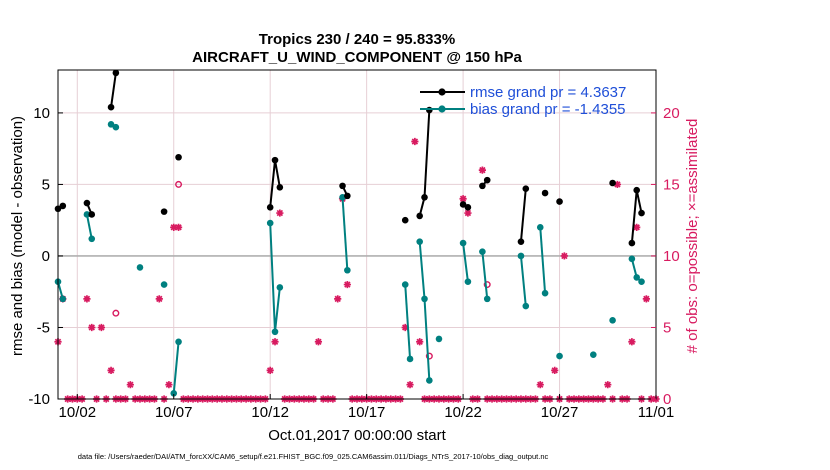 Image resolution: width=830 pixels, height=470 pixels. Describe the element at coordinates (270, 412) in the screenshot. I see `x-tick-label: 10/12` at that location.